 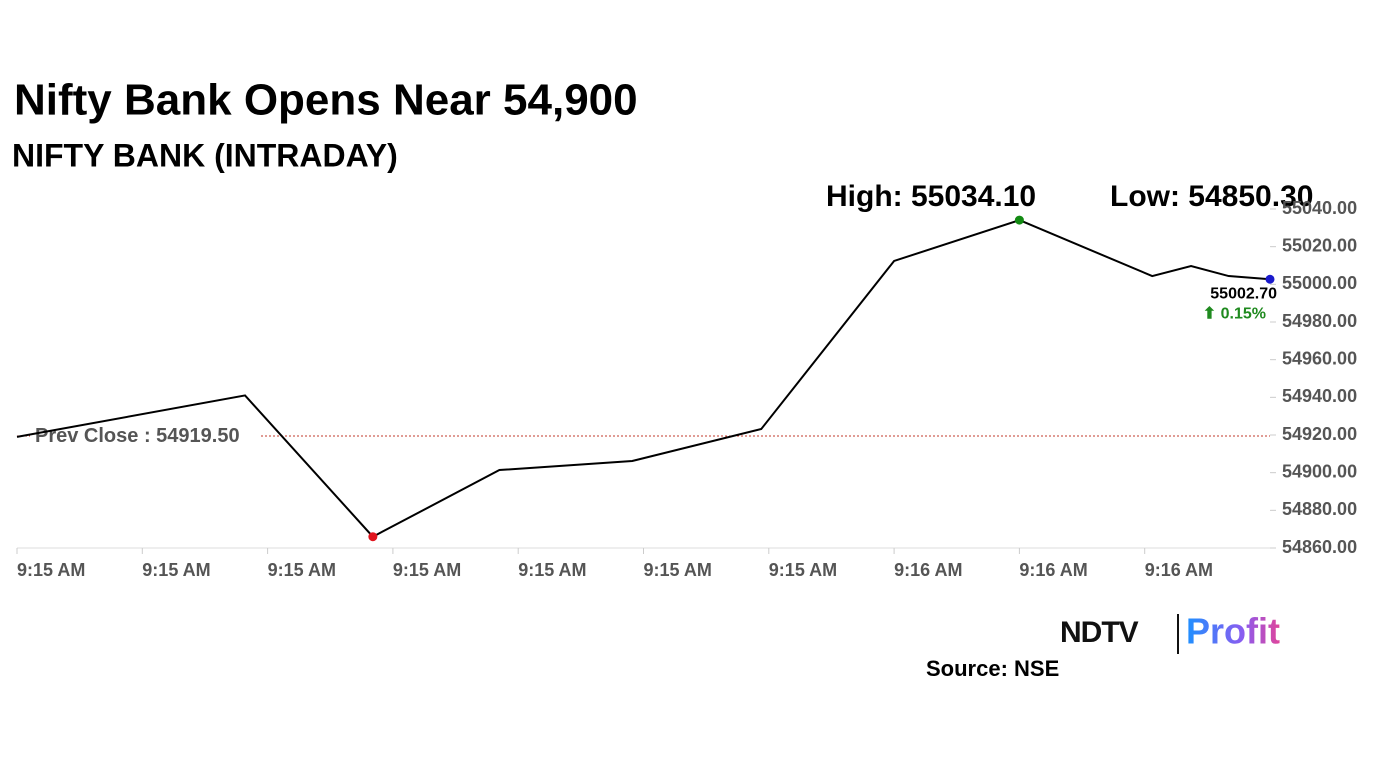 What do you see at coordinates (1319, 245) in the screenshot?
I see `y-tick-label: 55020.00` at bounding box center [1319, 245].